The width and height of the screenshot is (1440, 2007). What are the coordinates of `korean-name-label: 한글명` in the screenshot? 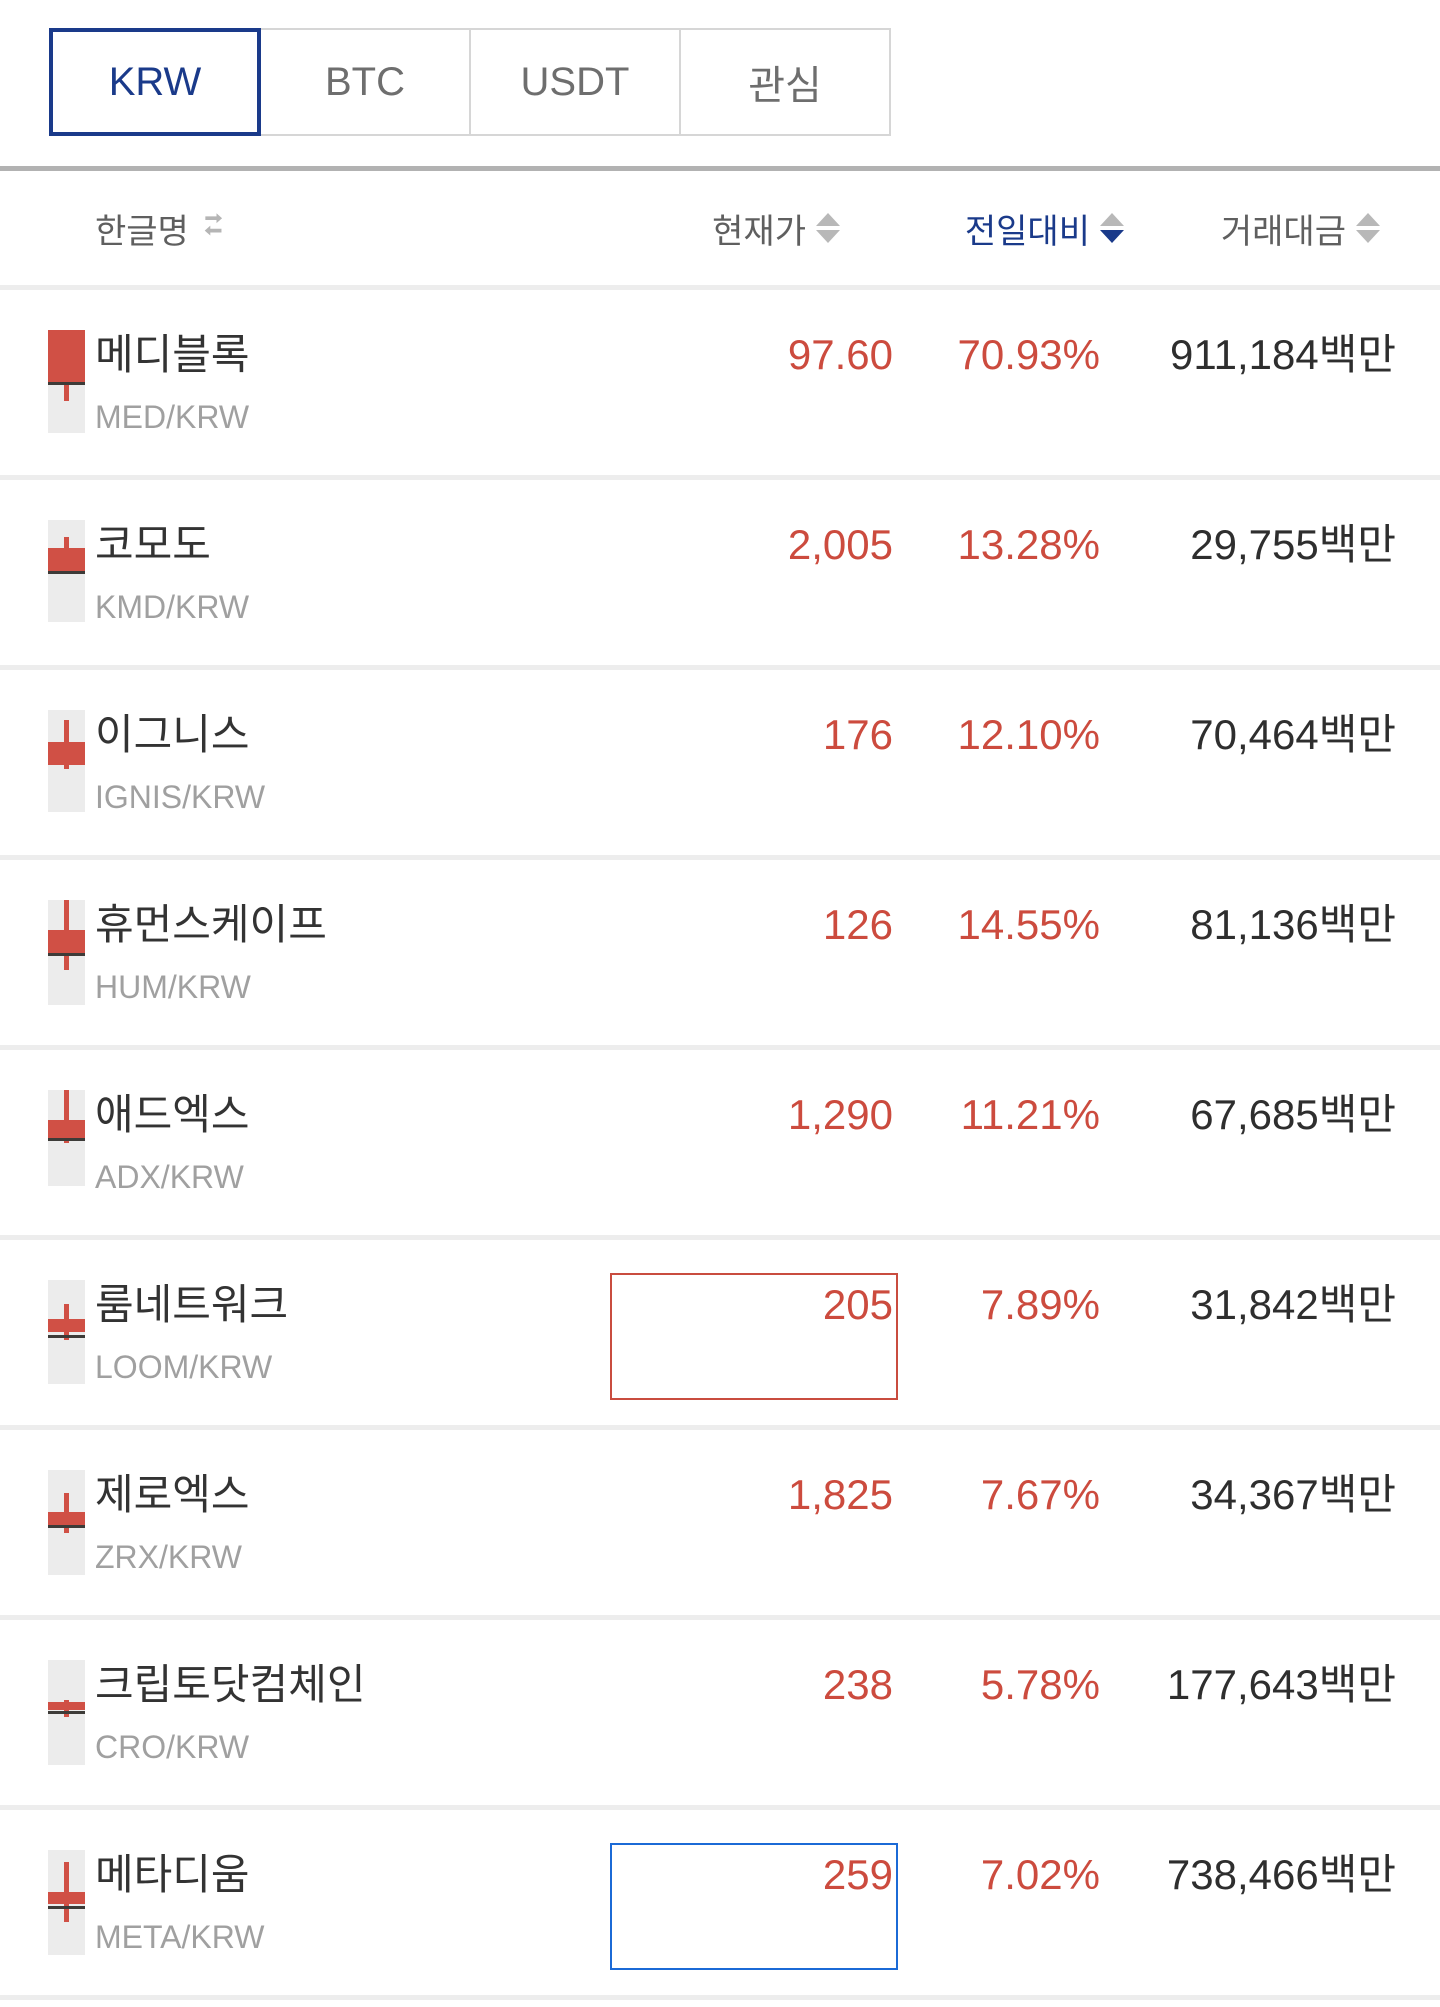 It's located at (142, 231).